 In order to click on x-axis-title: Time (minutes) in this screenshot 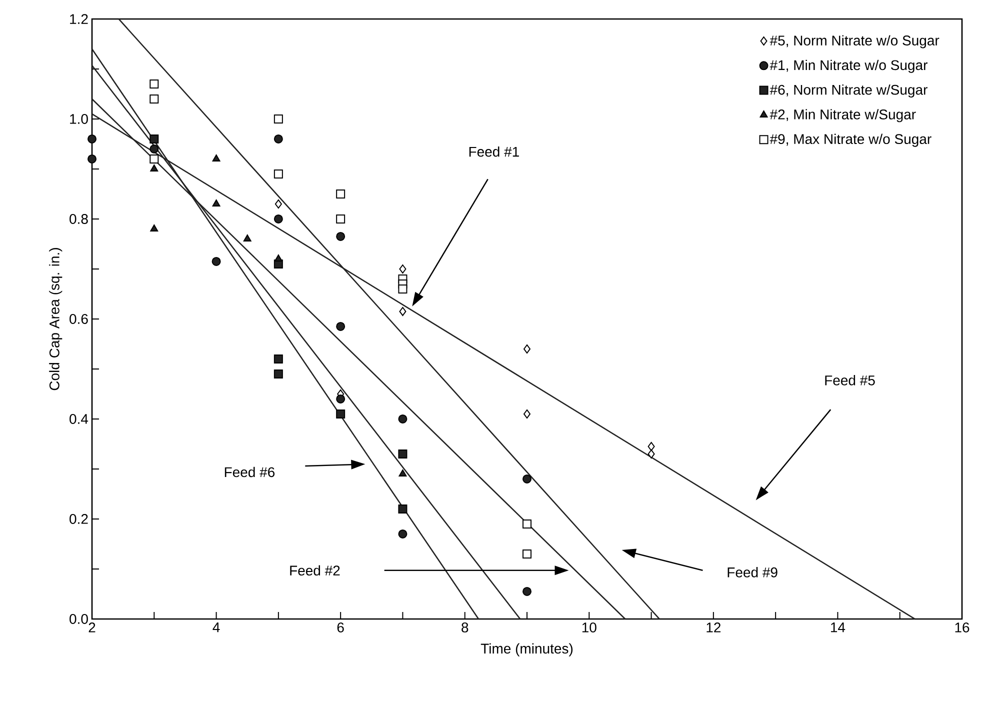, I will do `click(526, 649)`.